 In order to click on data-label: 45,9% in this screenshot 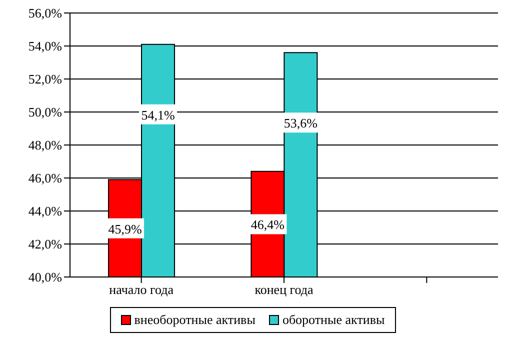, I will do `click(125, 228)`.